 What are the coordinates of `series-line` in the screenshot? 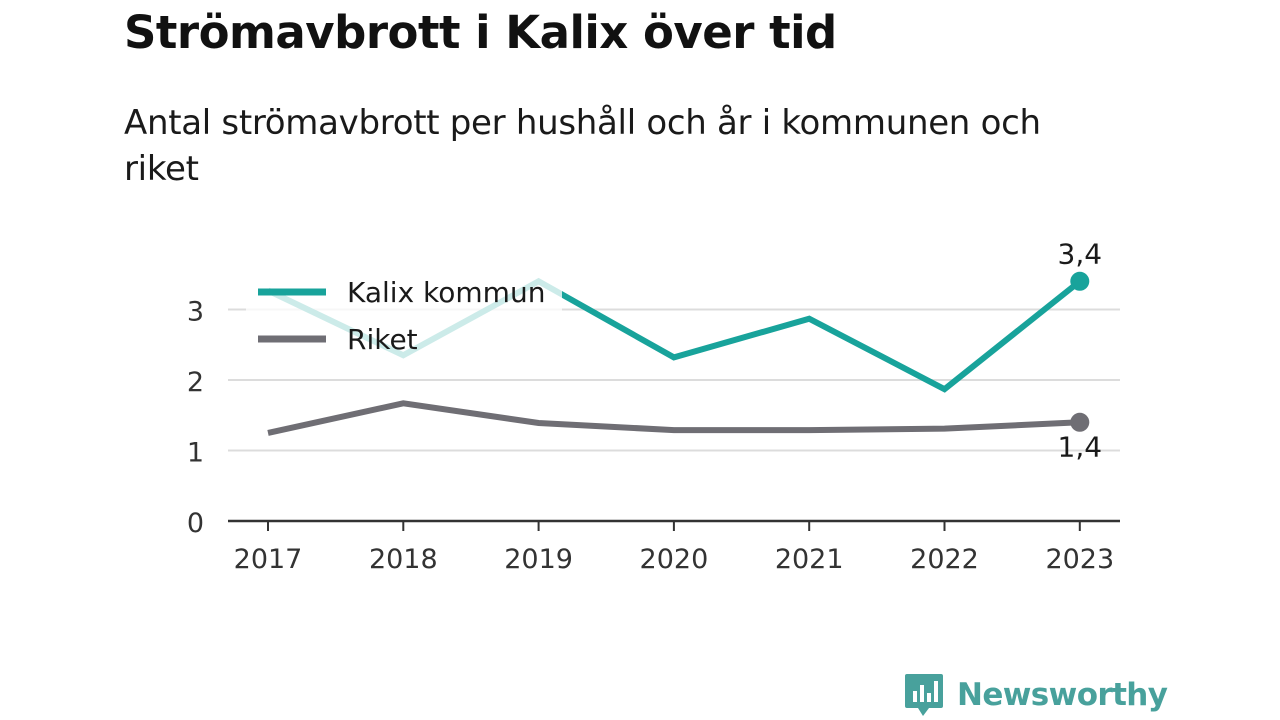 It's located at (673, 418).